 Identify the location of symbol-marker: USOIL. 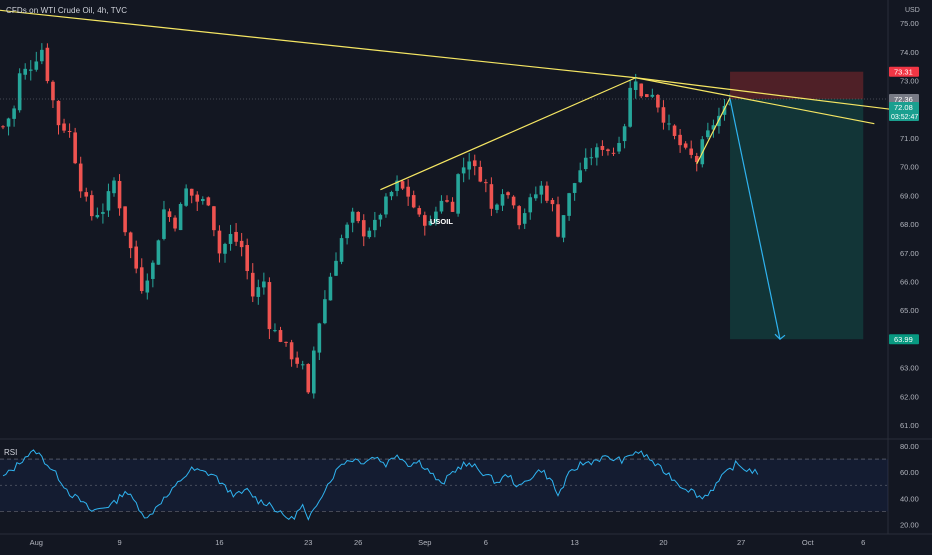
(441, 221).